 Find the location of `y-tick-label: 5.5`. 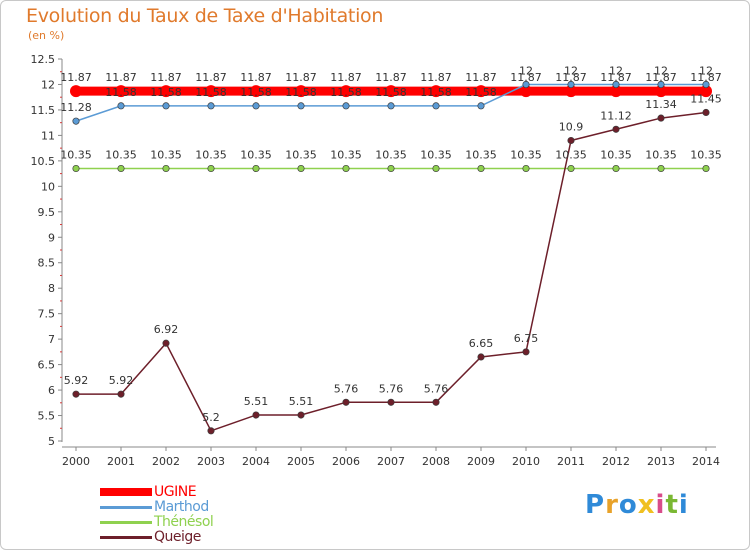

y-tick-label: 5.5 is located at coordinates (47, 416).